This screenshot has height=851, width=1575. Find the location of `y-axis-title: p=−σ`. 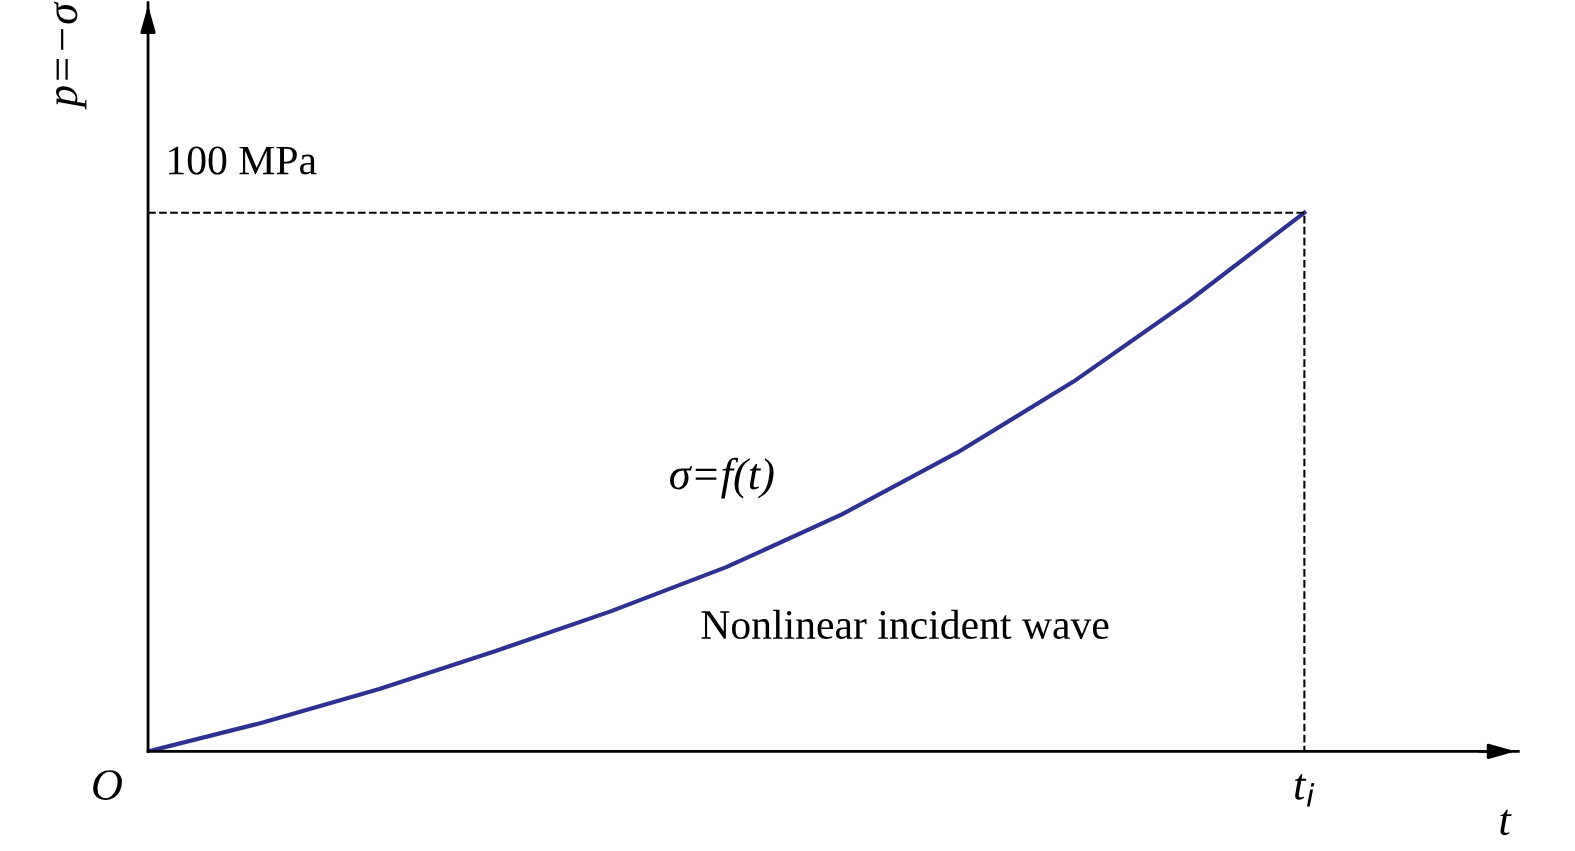

y-axis-title: p=−σ is located at coordinates (70, 55).